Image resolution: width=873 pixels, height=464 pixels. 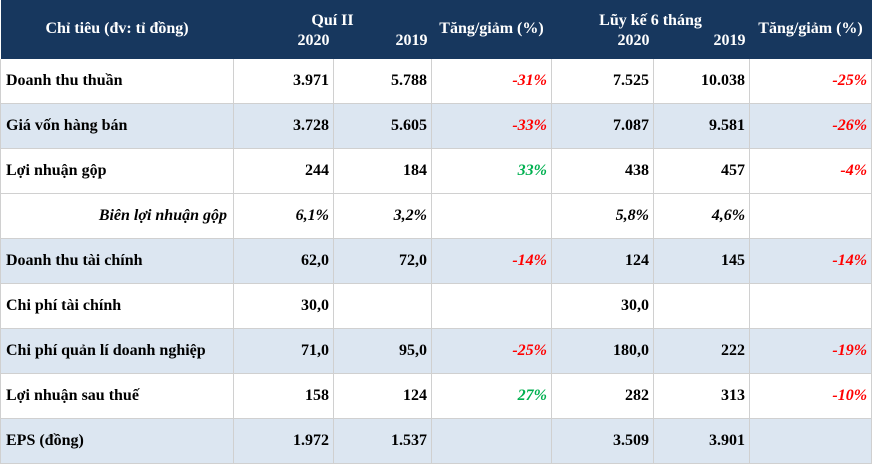 What do you see at coordinates (491, 351) in the screenshot?
I see `q2-change-value: -25%` at bounding box center [491, 351].